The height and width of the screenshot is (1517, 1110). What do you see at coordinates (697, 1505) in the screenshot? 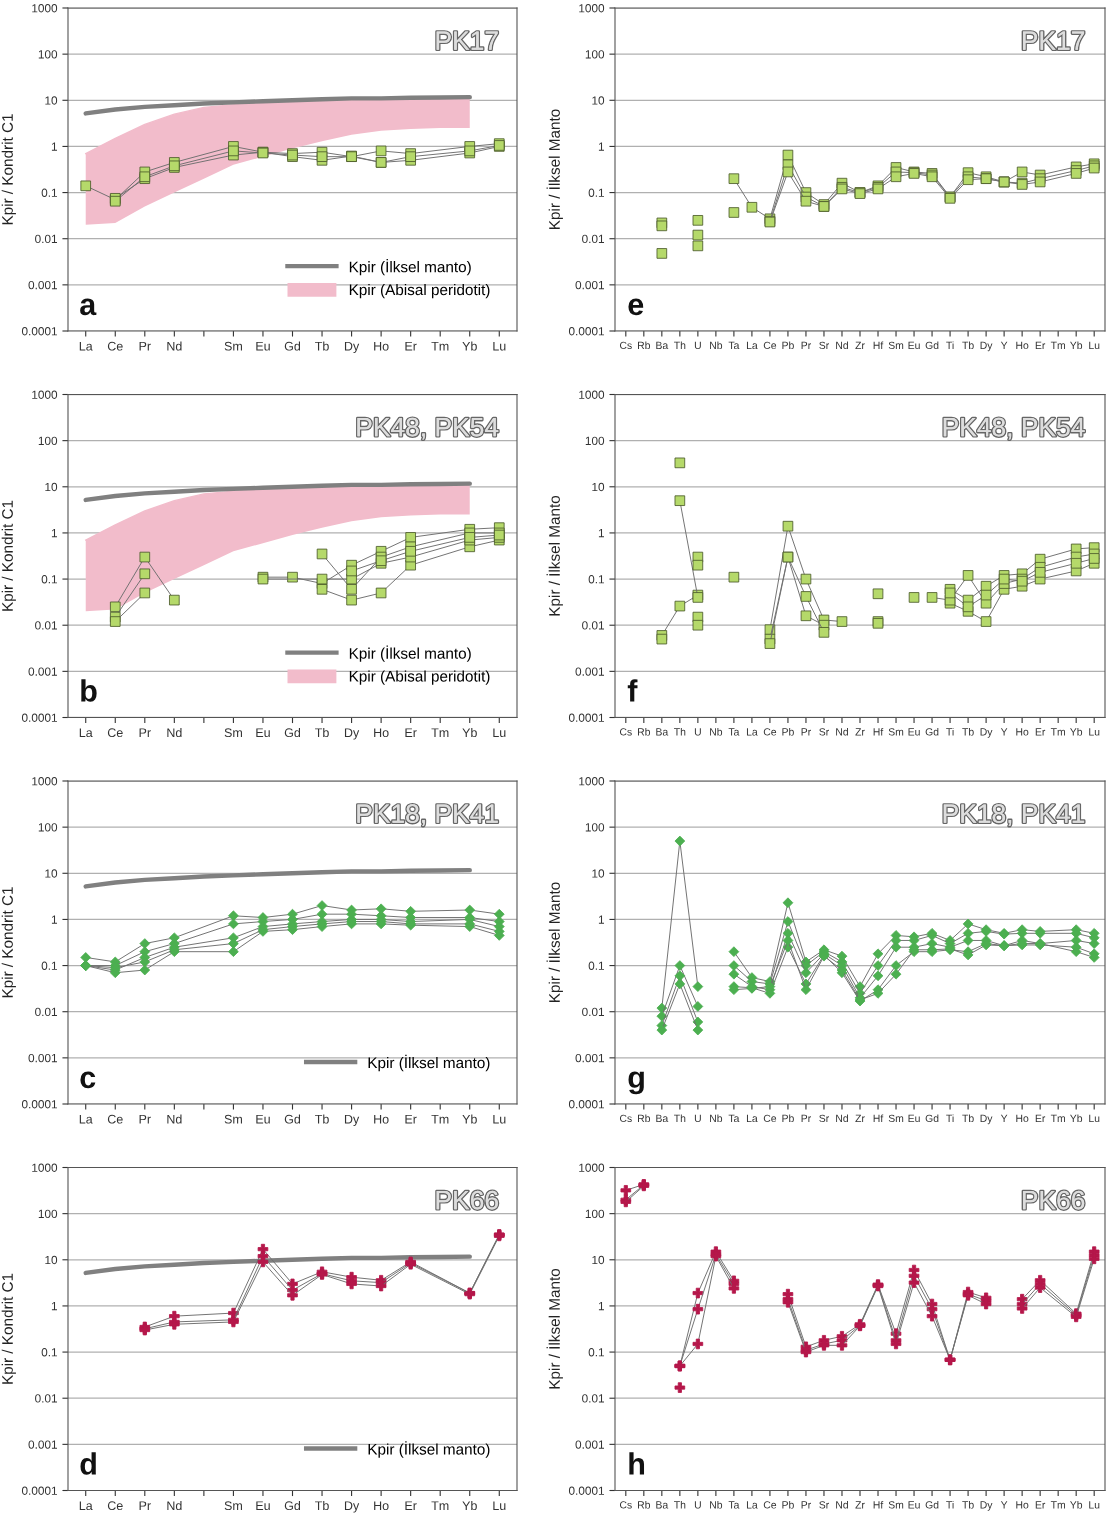
I see `x-tick-label: U` at bounding box center [697, 1505].